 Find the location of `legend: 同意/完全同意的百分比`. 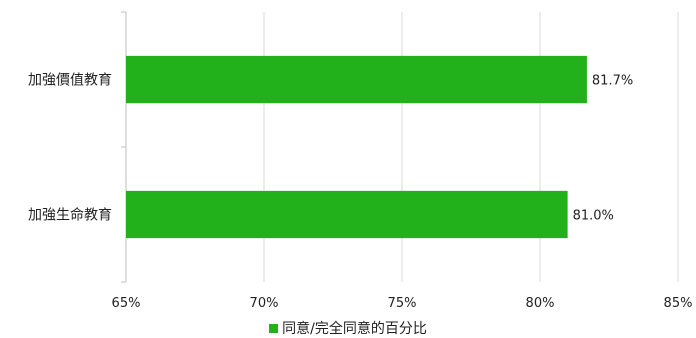

legend: 同意/完全同意的百分比 is located at coordinates (348, 328).